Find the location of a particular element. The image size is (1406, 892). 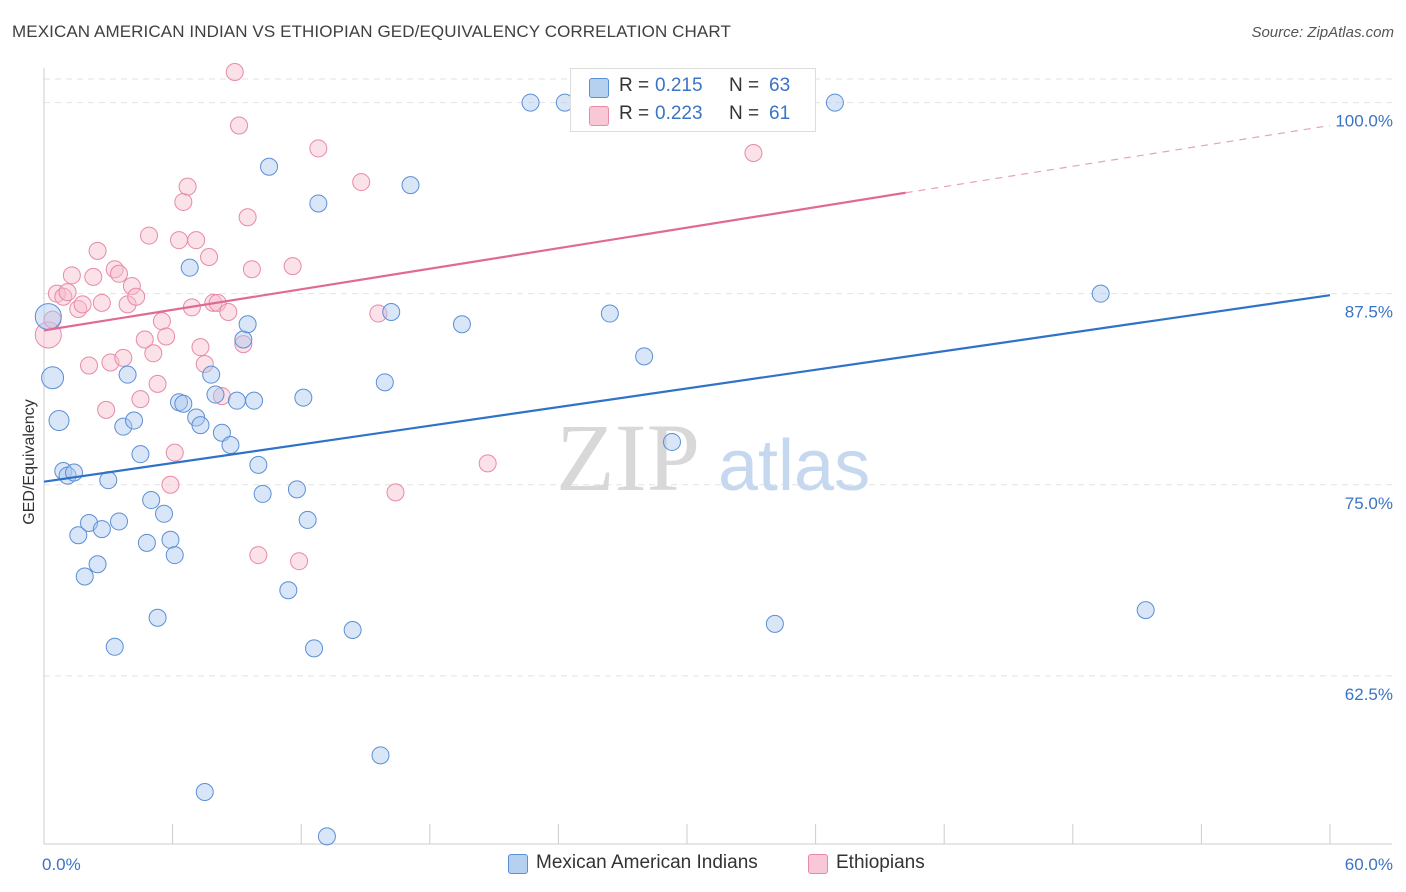

y-axis-label: GED/Equivalency is located at coordinates (29, 461).